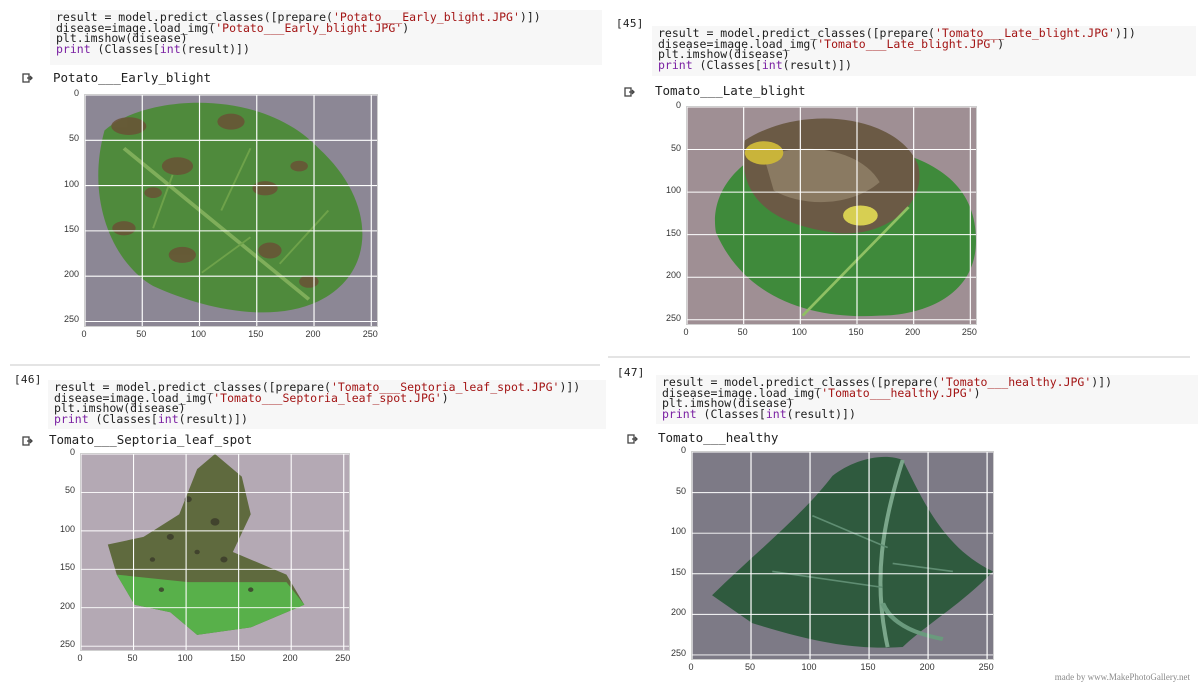 This screenshot has width=1200, height=688. I want to click on cell-prompt: [46], so click(28, 379).